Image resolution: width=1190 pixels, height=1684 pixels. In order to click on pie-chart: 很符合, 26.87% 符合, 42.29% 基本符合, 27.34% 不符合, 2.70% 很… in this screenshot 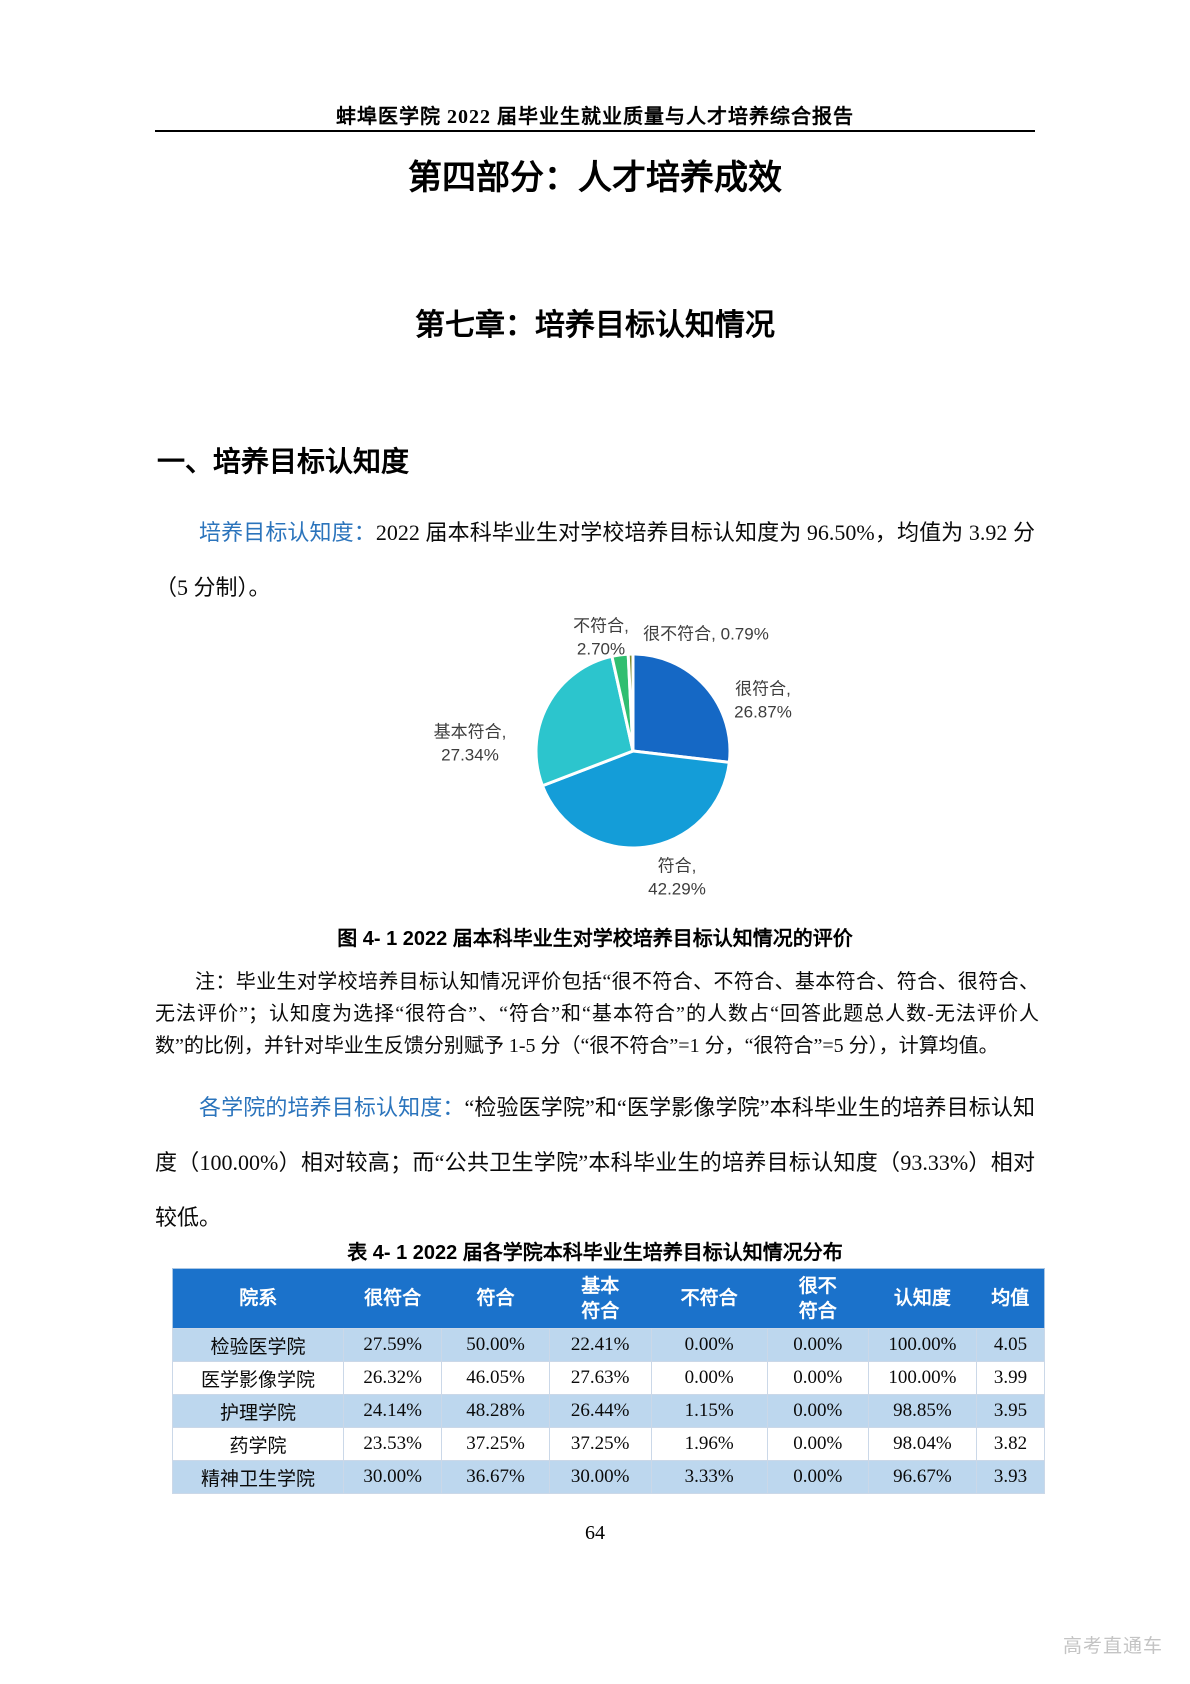, I will do `click(613, 757)`.